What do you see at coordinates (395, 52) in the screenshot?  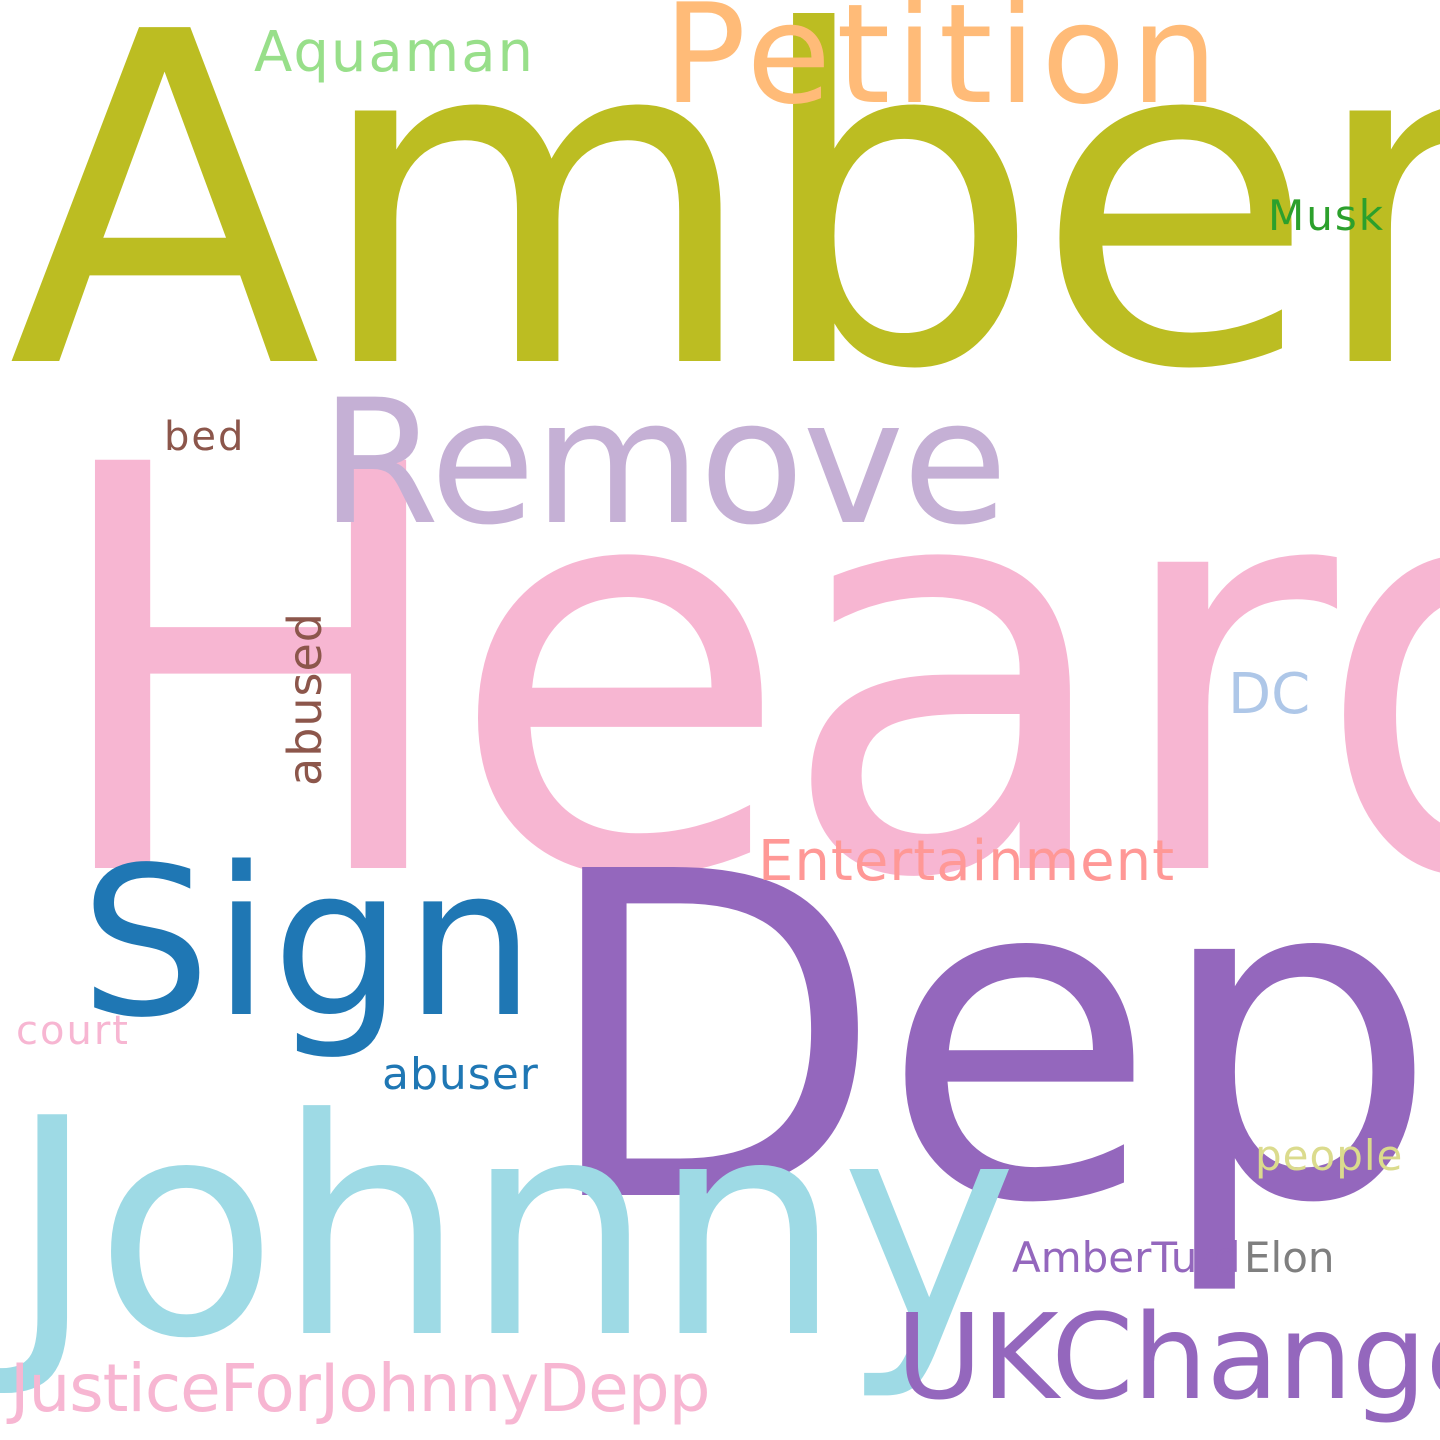 I see `word-aquaman: Aquaman` at bounding box center [395, 52].